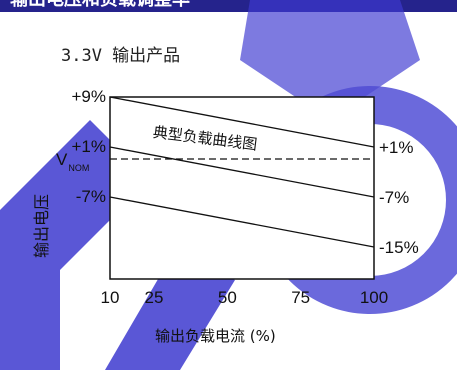  What do you see at coordinates (394, 197) in the screenshot?
I see `y-tick-right-2: -7%` at bounding box center [394, 197].